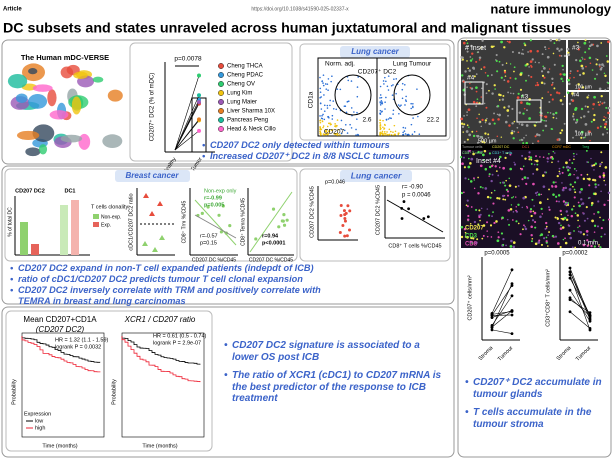 This screenshot has width=613, height=463. I want to click on legend-title: T cells clonality:, so click(110, 207).